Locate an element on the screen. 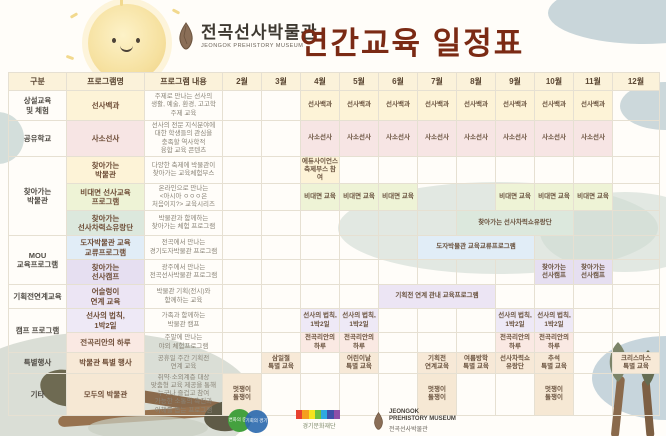 The width and height of the screenshot is (666, 436). schedule-entry-cell: 어린이날 특별 교육 is located at coordinates (359, 363).